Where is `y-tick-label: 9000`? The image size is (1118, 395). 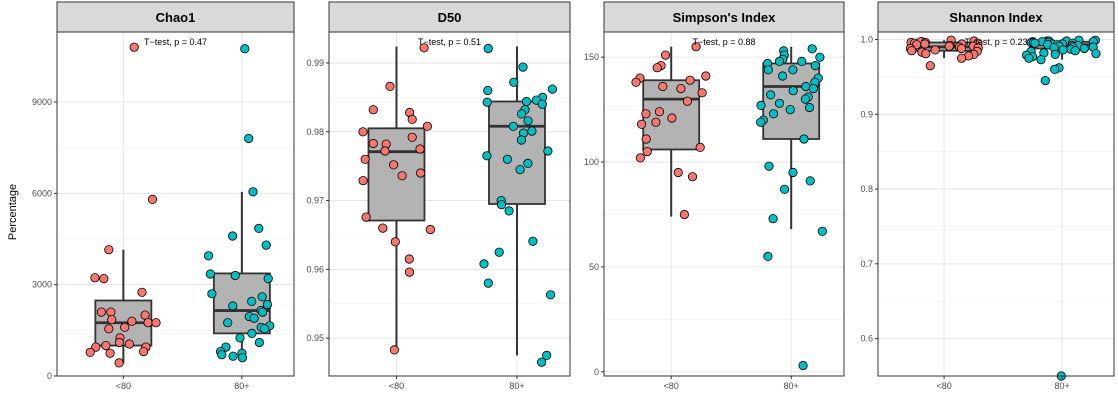
y-tick-label: 9000 is located at coordinates (42, 102).